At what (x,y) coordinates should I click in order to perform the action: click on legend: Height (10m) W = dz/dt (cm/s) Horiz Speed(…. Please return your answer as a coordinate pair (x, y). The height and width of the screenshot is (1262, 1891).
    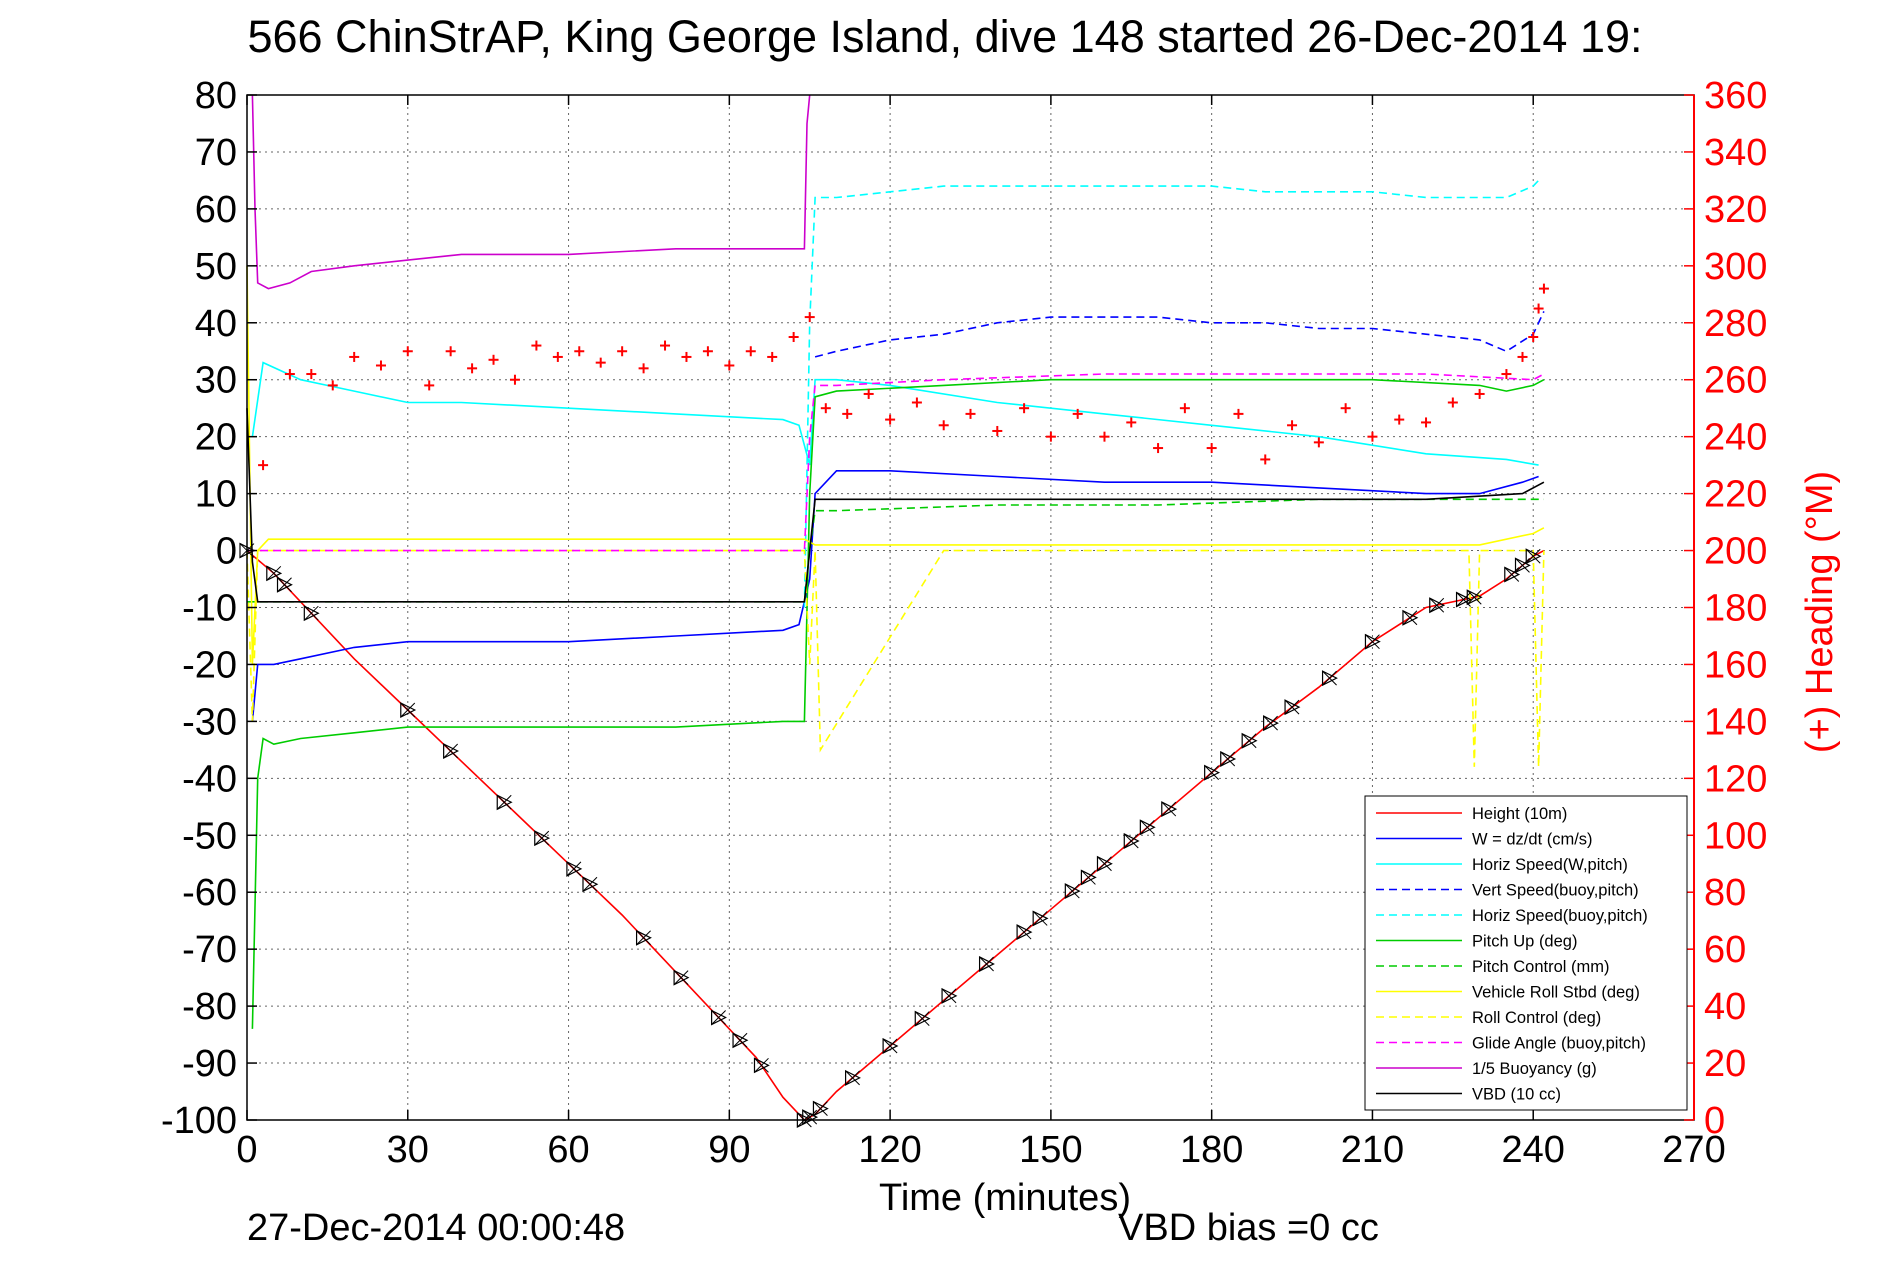
    Looking at the image, I should click on (1526, 953).